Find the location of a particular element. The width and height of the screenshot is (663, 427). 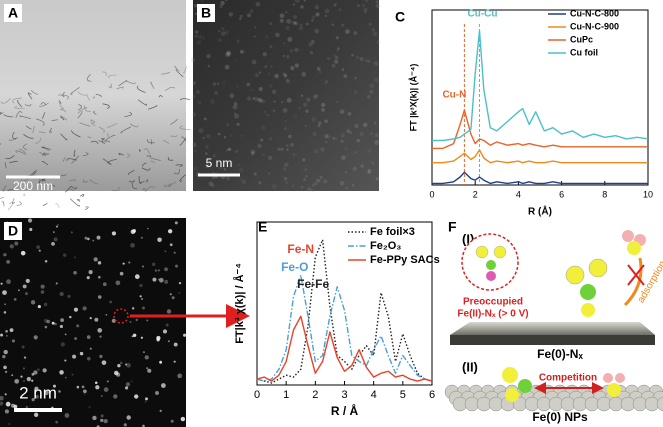

y-axis-label: FT|k³ χ(k)| / Å⁻⁴ is located at coordinates (239, 303).